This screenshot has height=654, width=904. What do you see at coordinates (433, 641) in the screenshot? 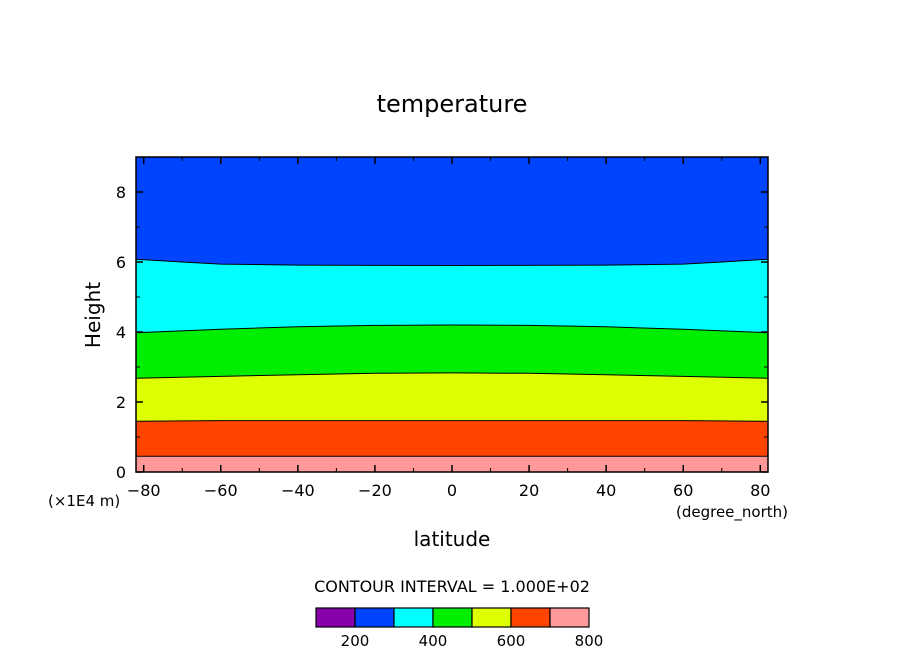
I see `legend-label: 400` at bounding box center [433, 641].